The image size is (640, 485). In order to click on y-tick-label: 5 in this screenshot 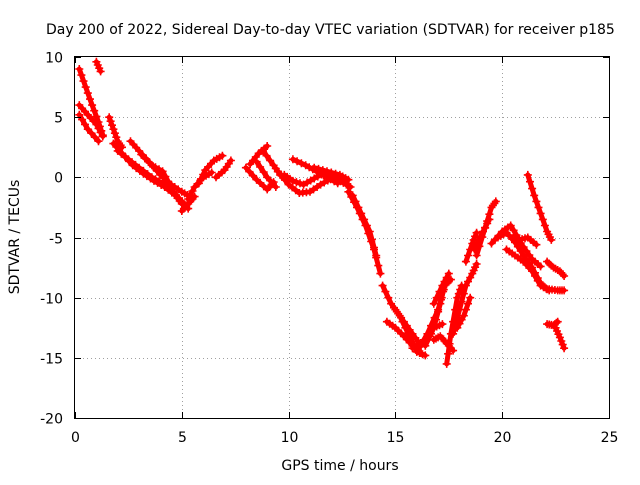, I will do `click(58, 119)`.